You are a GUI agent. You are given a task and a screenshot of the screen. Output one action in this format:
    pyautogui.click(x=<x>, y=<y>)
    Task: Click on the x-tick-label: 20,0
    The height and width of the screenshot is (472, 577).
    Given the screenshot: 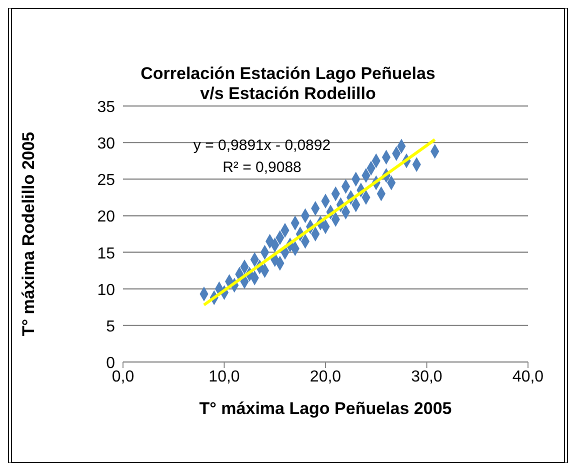 What is the action you would take?
    pyautogui.click(x=326, y=377)
    